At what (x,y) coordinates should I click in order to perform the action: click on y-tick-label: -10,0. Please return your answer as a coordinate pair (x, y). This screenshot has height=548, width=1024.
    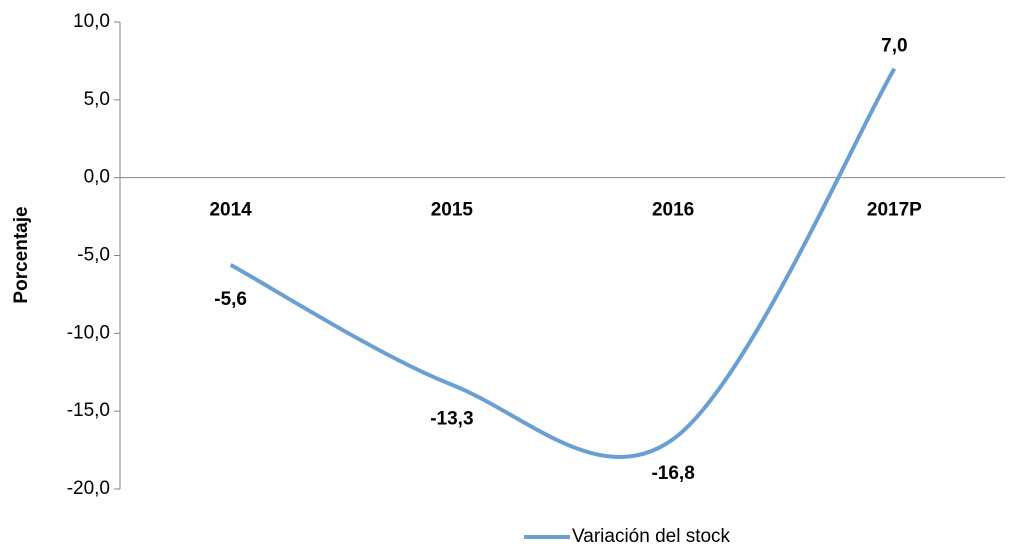
    Looking at the image, I should click on (88, 332).